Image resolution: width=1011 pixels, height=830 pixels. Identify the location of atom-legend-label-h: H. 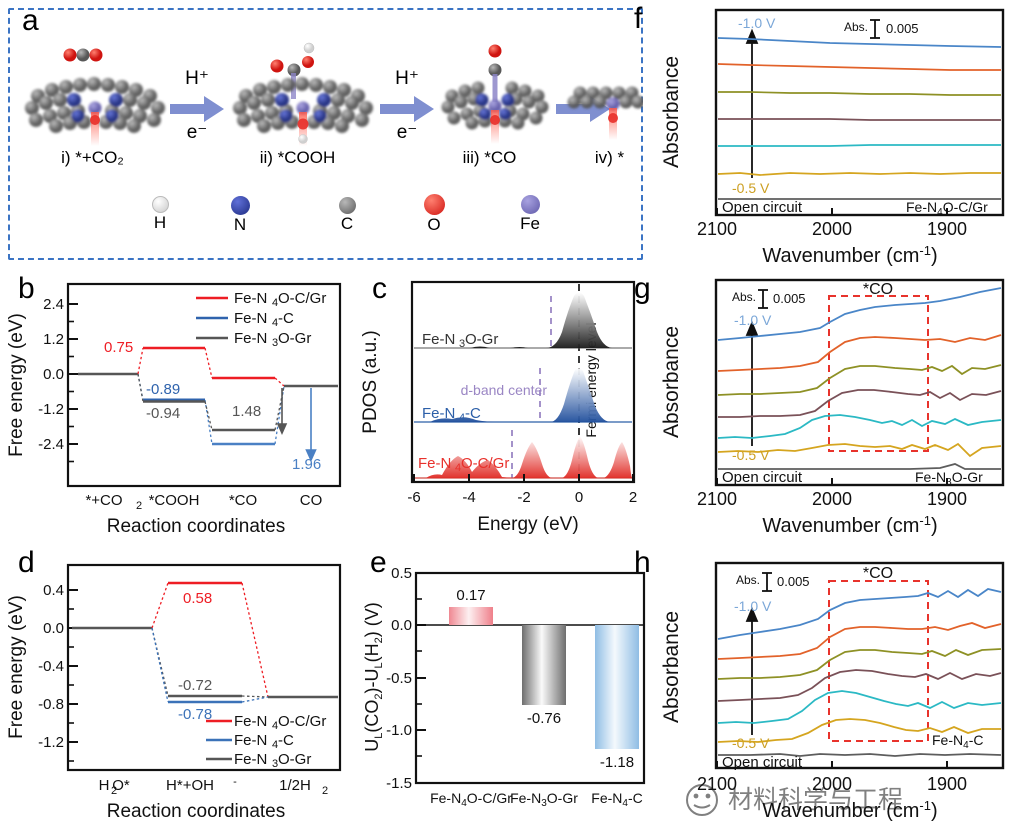
(160, 222).